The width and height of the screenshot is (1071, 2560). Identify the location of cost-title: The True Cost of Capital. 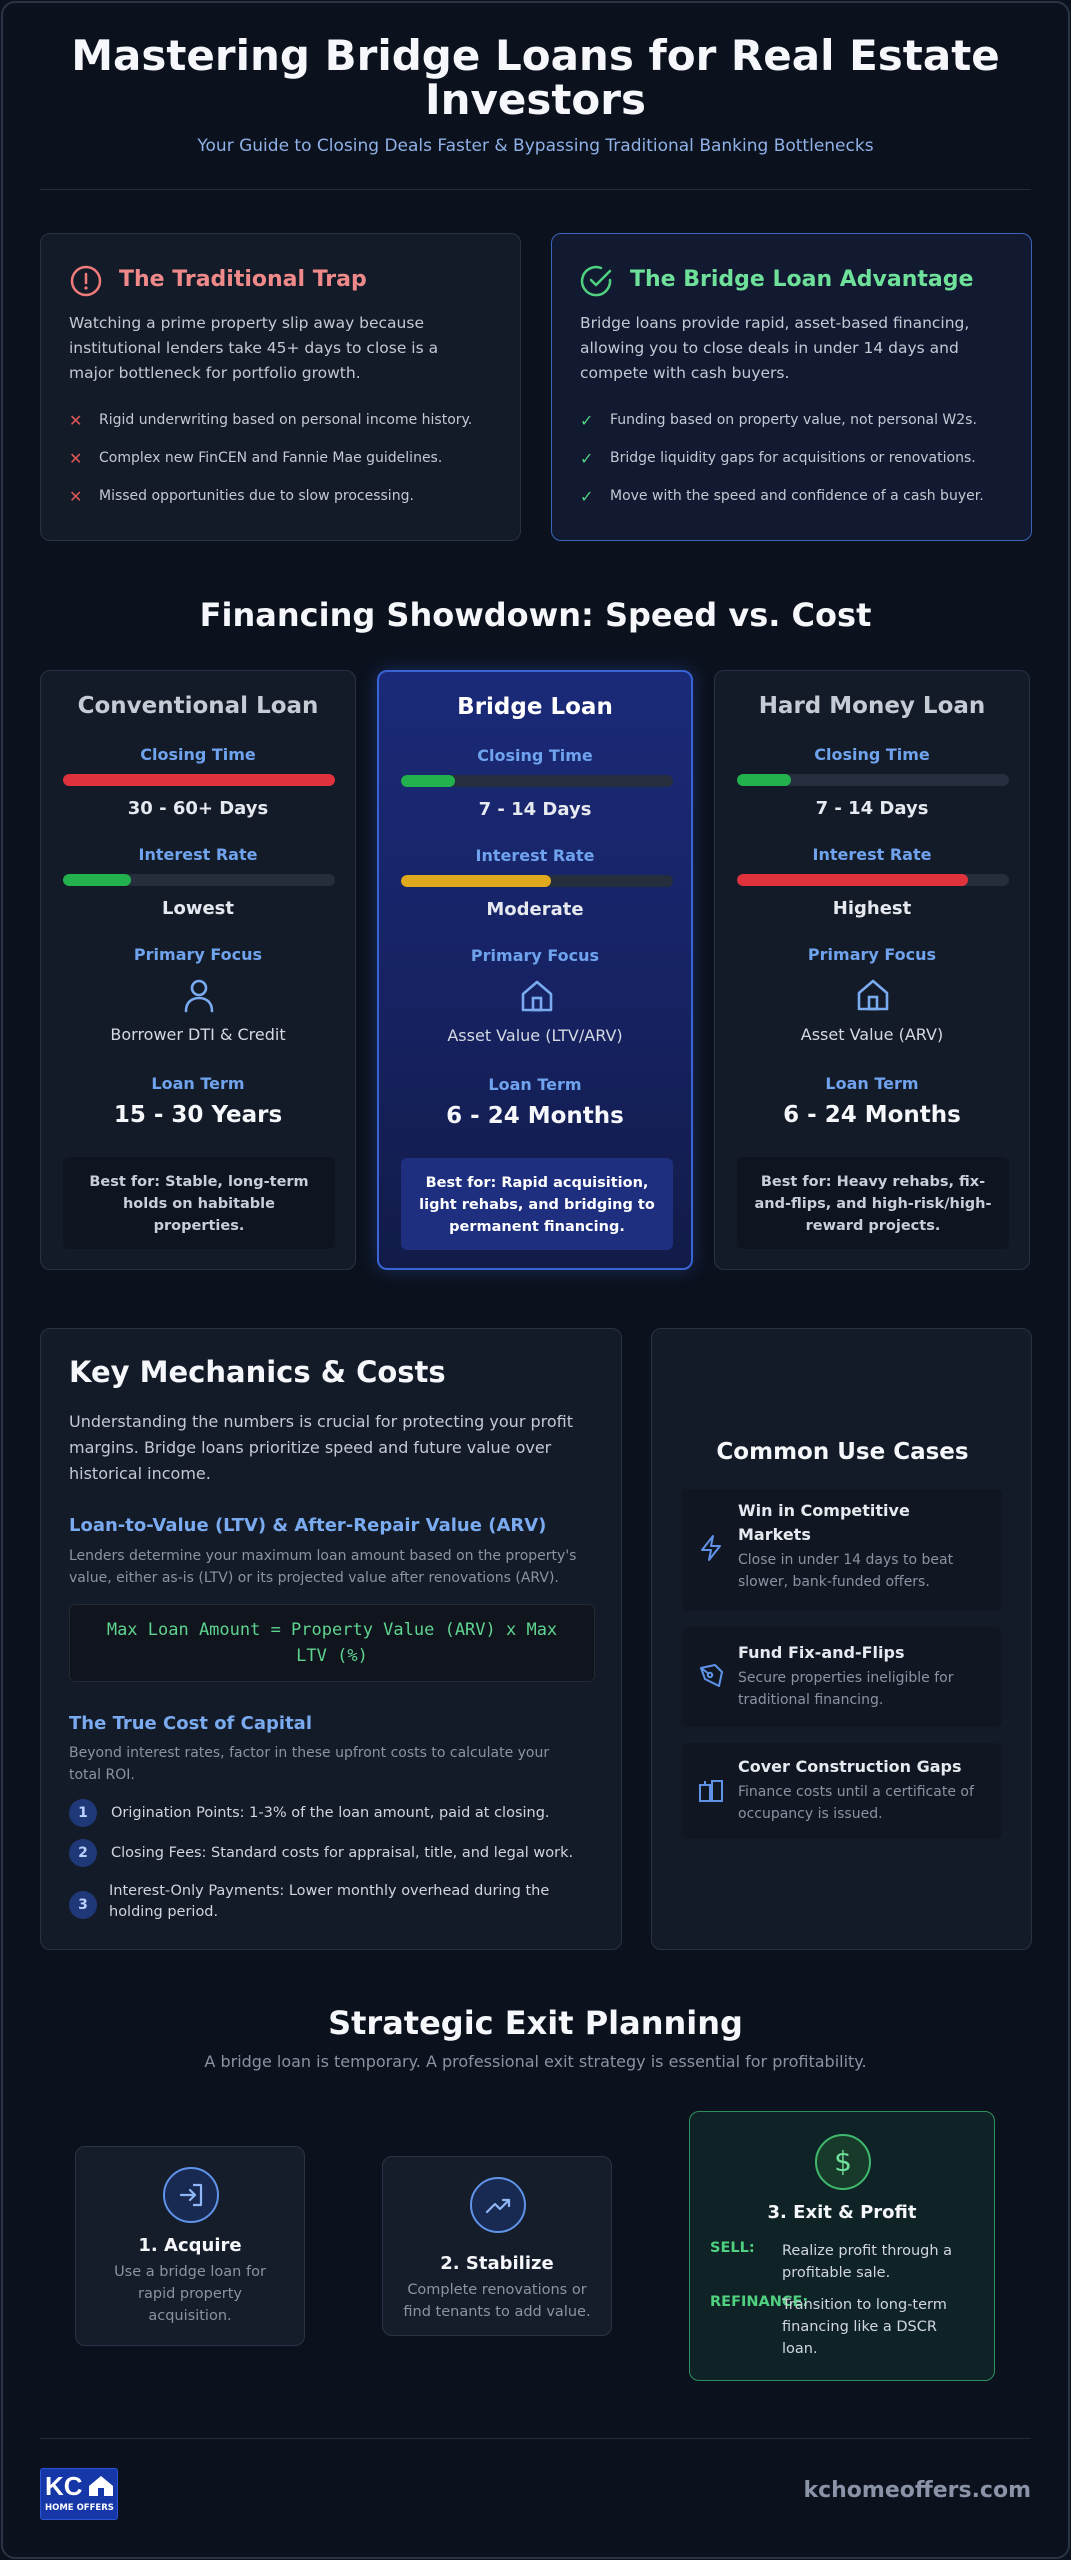
(190, 1723).